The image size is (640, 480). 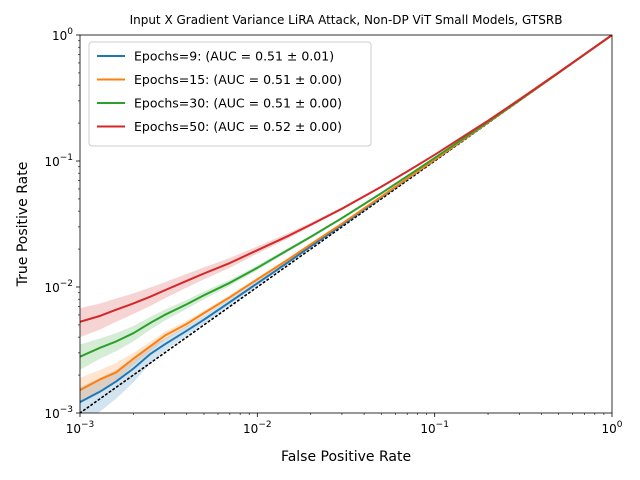 What do you see at coordinates (58, 413) in the screenshot?
I see `y-tick-label-1: 10⁻³` at bounding box center [58, 413].